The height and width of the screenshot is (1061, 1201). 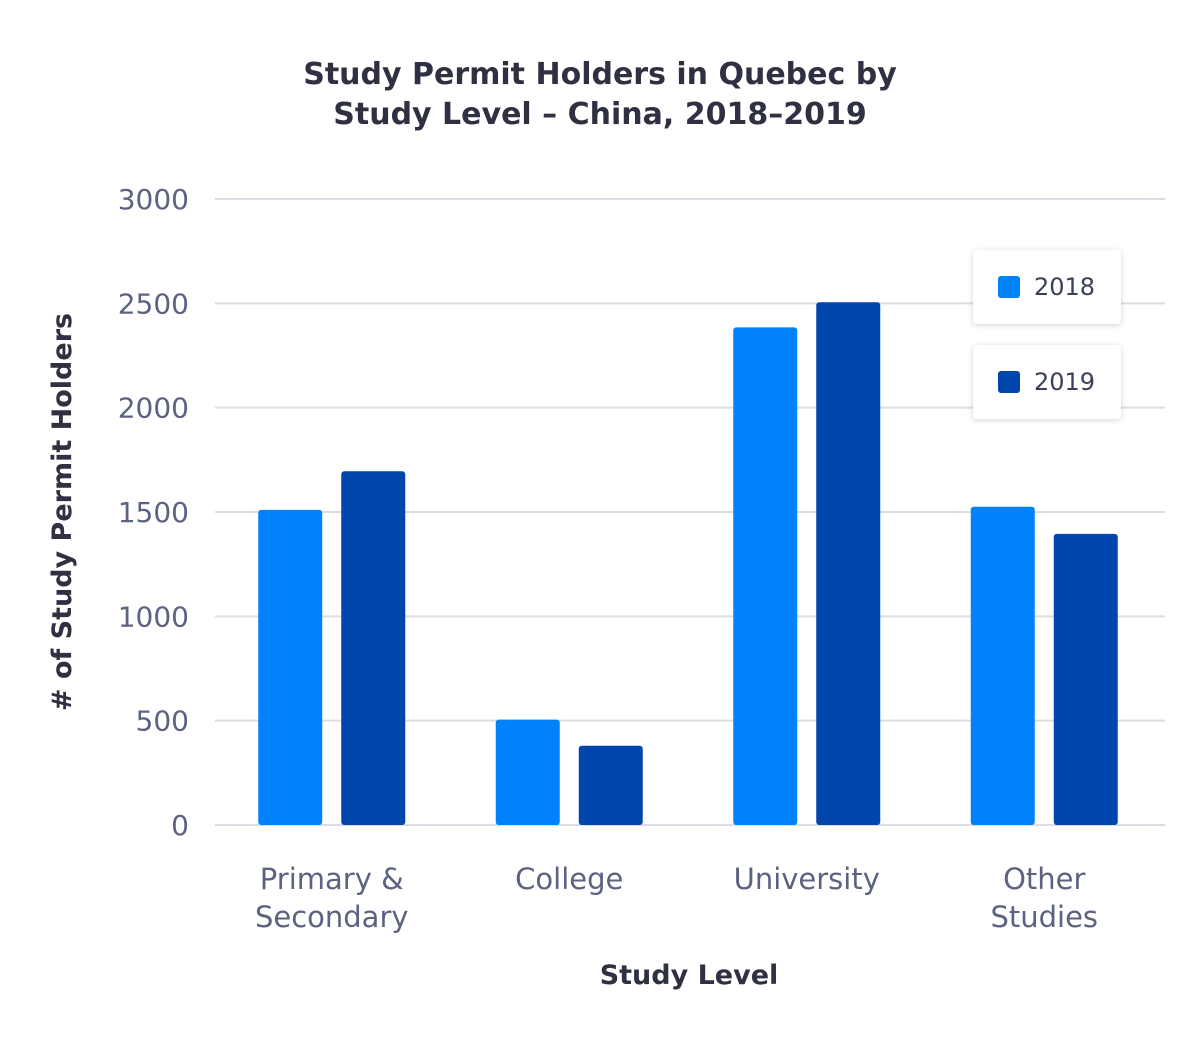 I want to click on legend-item-2018: 2018, so click(x=1047, y=287).